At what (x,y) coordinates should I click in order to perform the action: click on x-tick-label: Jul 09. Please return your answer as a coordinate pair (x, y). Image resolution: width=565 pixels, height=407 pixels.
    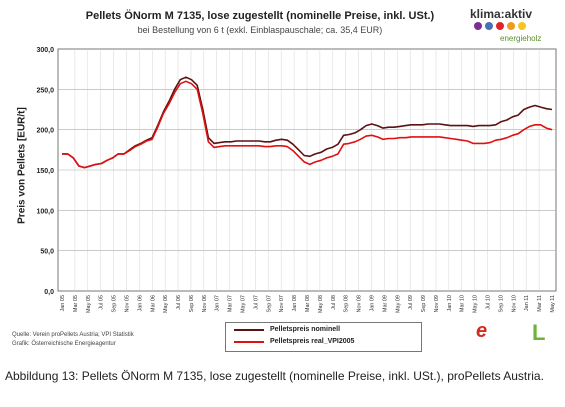
    Looking at the image, I should click on (411, 302).